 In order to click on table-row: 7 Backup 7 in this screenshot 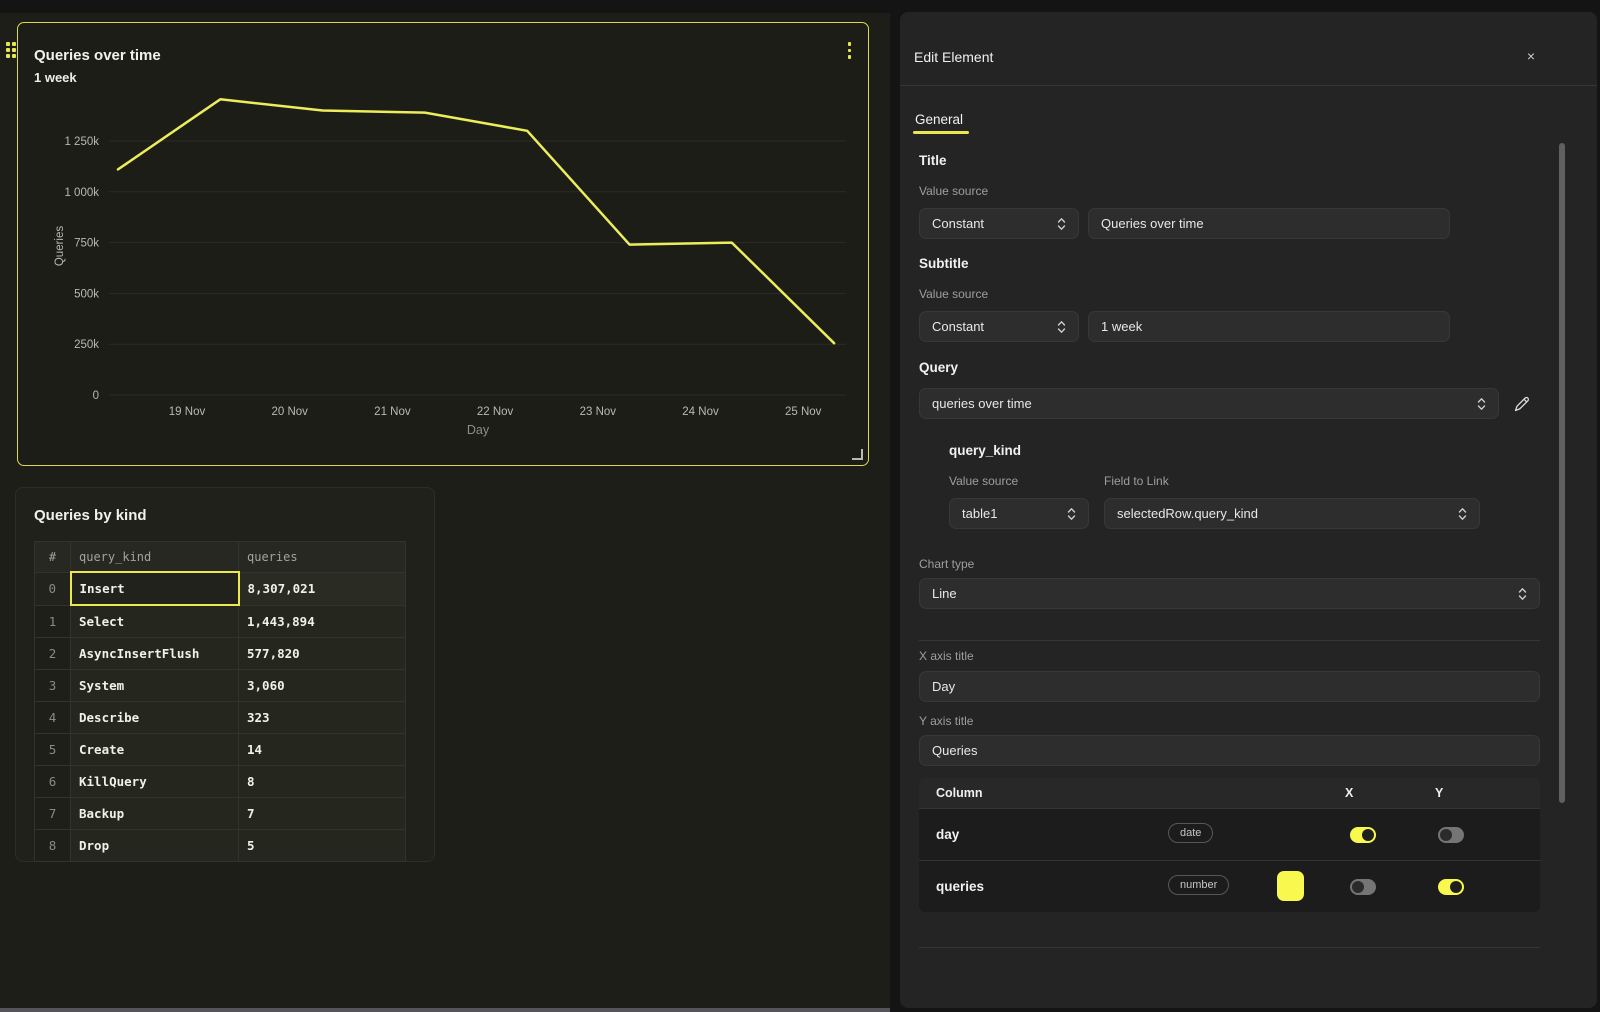, I will do `click(220, 813)`.